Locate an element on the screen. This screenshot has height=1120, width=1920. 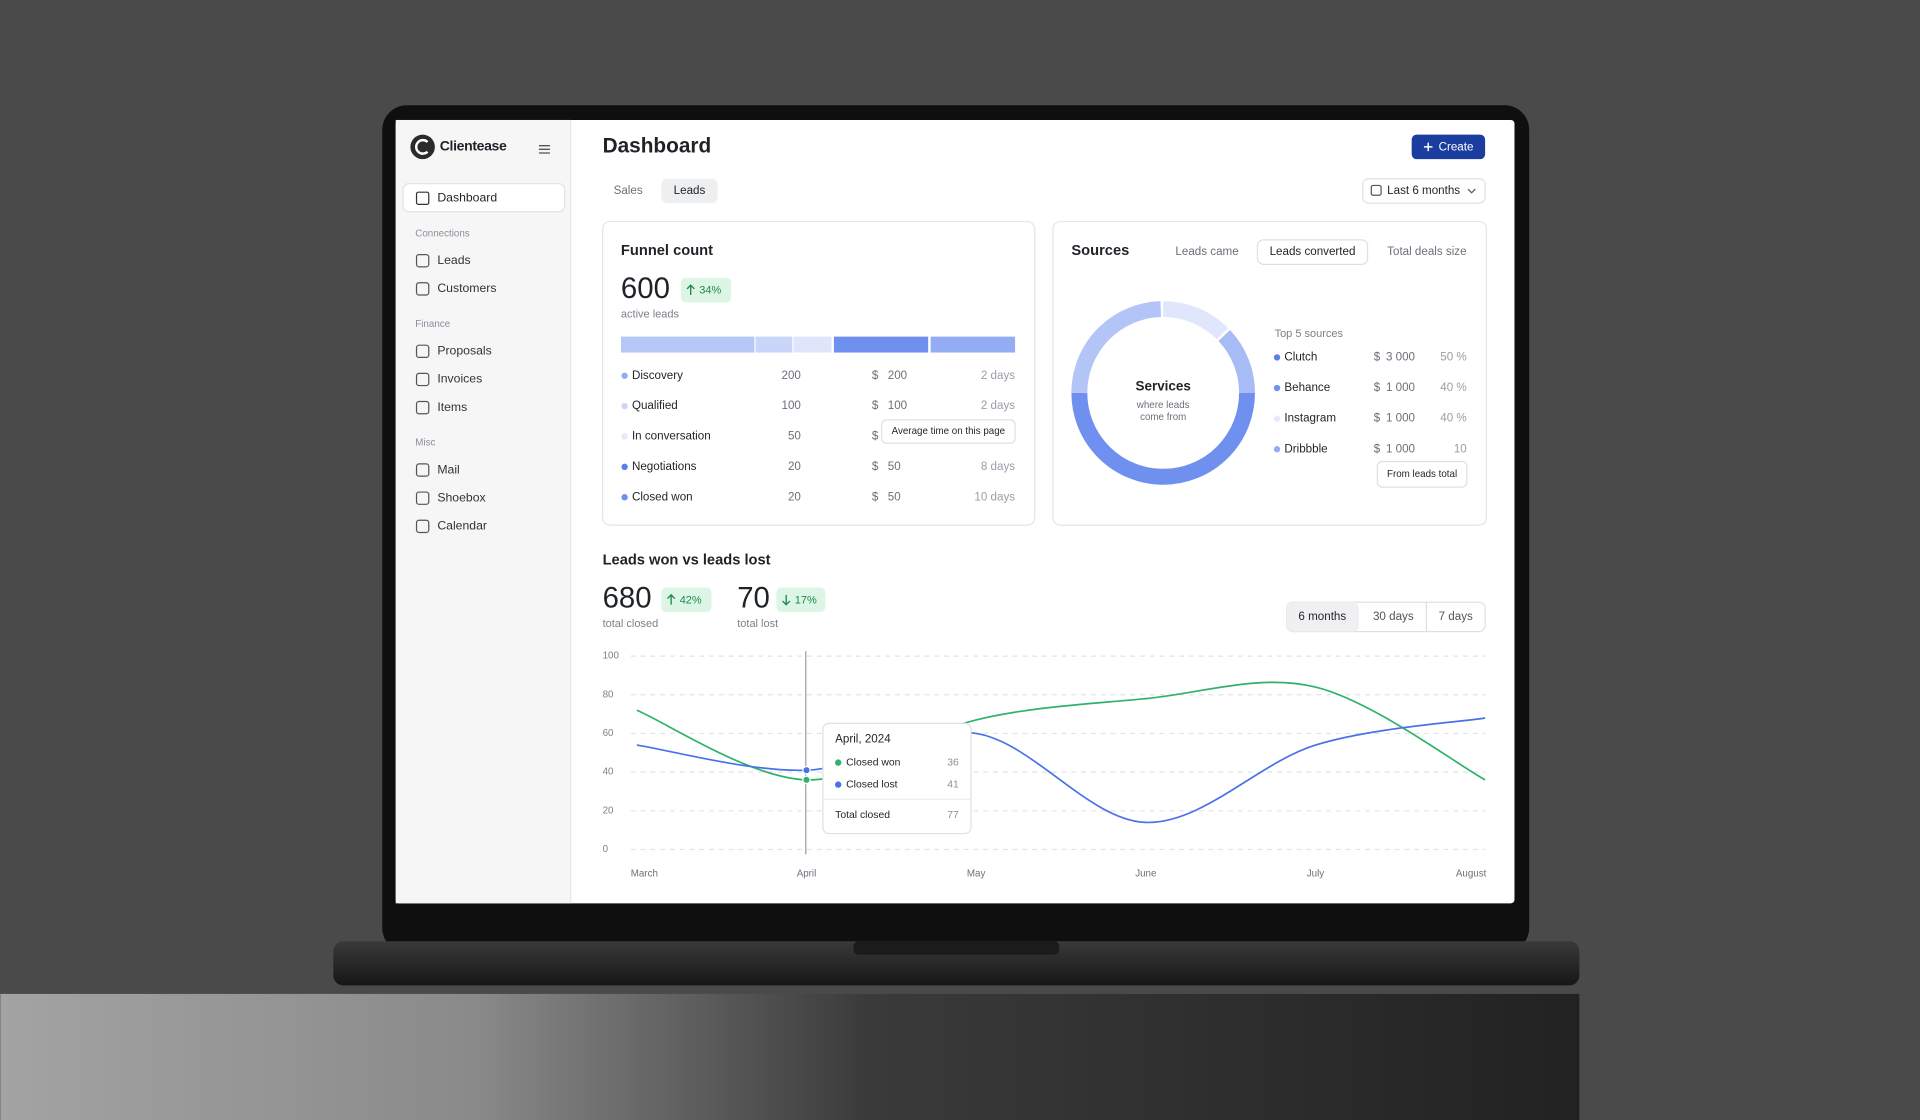
section-title: Leads won vs leads lost is located at coordinates (687, 560).